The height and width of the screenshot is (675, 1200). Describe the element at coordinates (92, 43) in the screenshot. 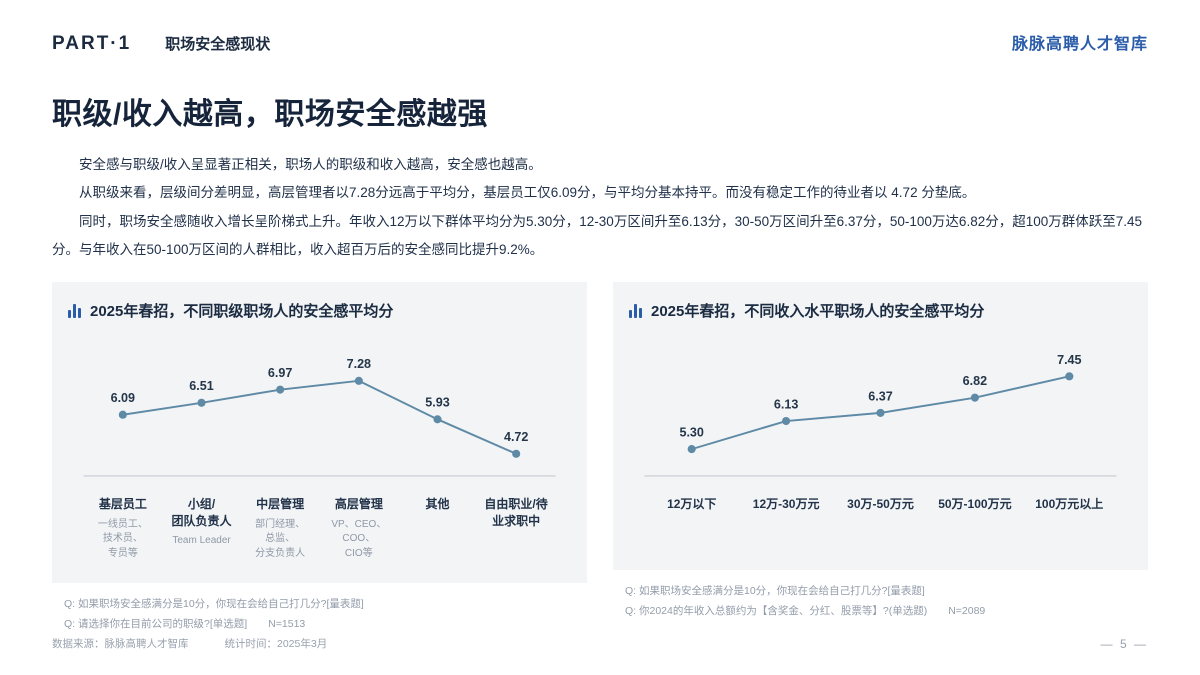

I see `part-label: PART·1` at that location.